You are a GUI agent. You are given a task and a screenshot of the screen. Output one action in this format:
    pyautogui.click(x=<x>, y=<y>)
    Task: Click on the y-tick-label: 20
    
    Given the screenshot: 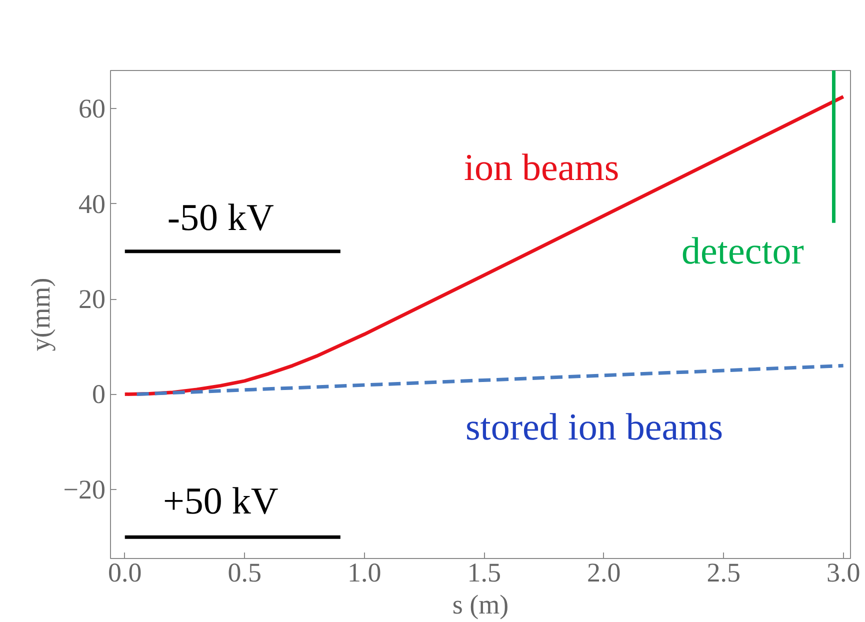 What is the action you would take?
    pyautogui.click(x=92, y=299)
    